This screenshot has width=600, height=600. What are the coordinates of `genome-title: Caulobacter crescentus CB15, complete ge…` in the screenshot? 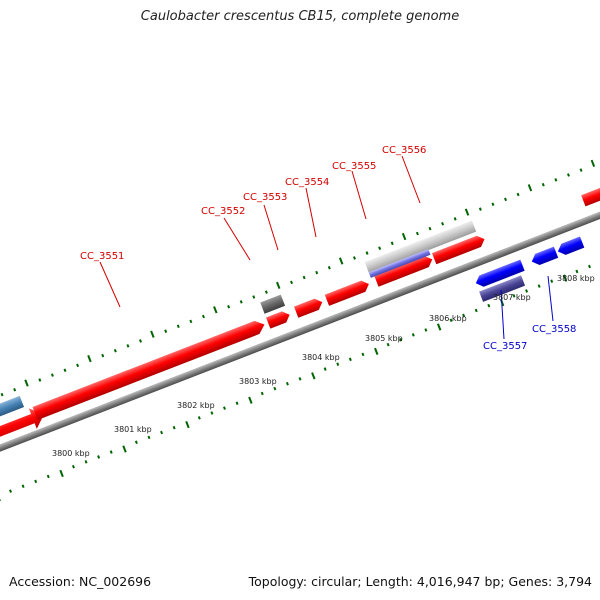 It's located at (300, 16).